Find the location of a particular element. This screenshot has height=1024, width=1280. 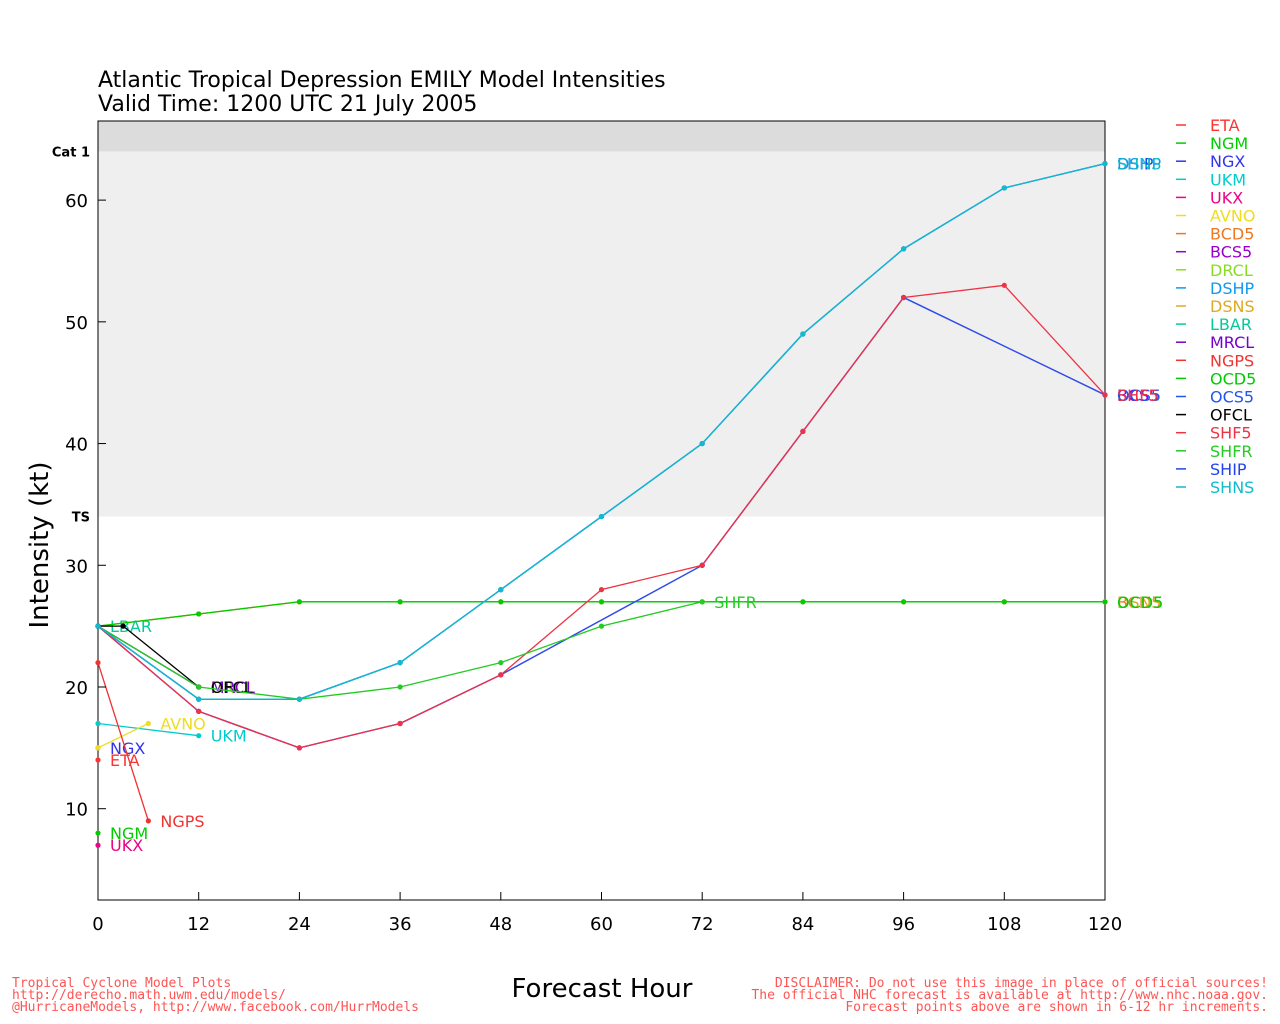

band-label: TS is located at coordinates (81, 518).